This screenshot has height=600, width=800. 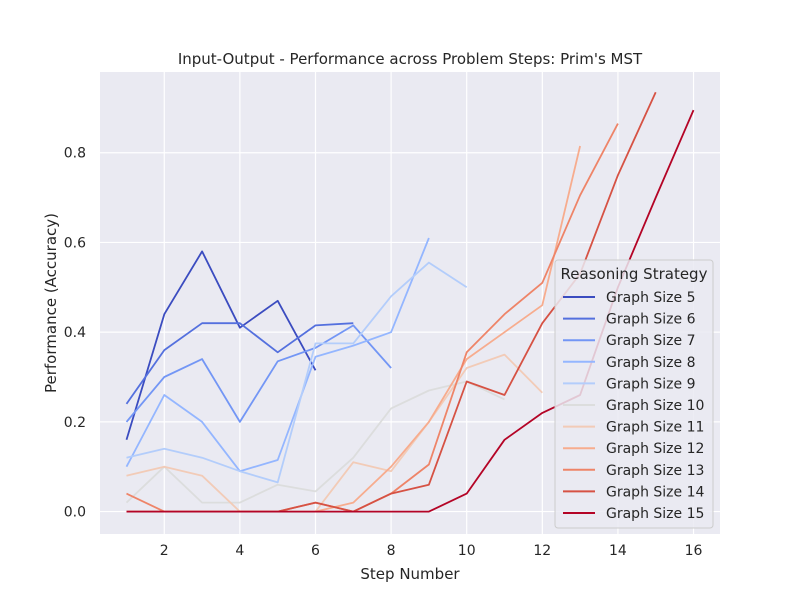 What do you see at coordinates (467, 551) in the screenshot?
I see `x-tick-label: 10` at bounding box center [467, 551].